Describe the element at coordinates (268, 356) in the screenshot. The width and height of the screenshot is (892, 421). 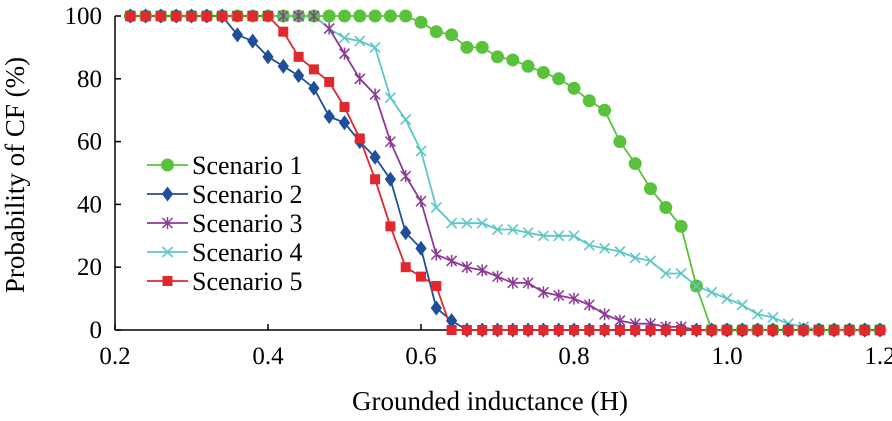
I see `x-tick-label: 0.4` at that location.